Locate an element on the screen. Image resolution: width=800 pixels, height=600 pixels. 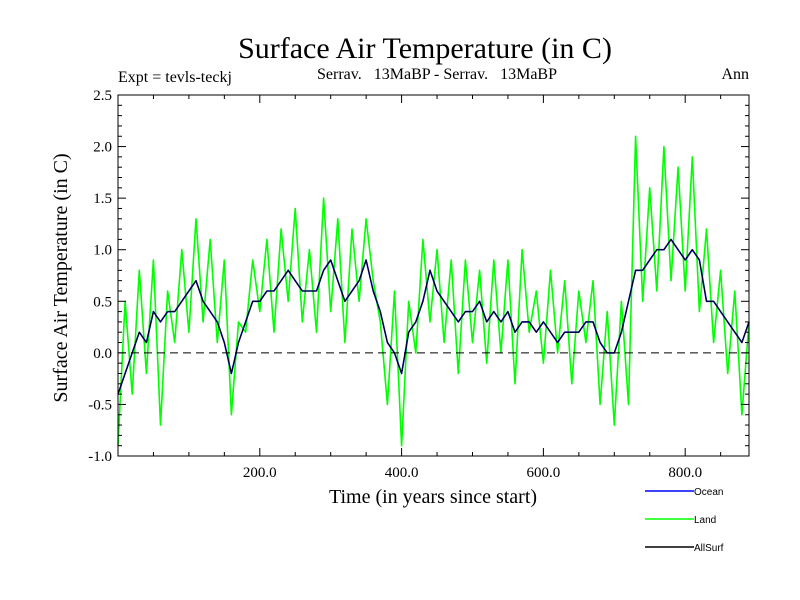
chart-title: Surface Air Temperature (in C) is located at coordinates (425, 48).